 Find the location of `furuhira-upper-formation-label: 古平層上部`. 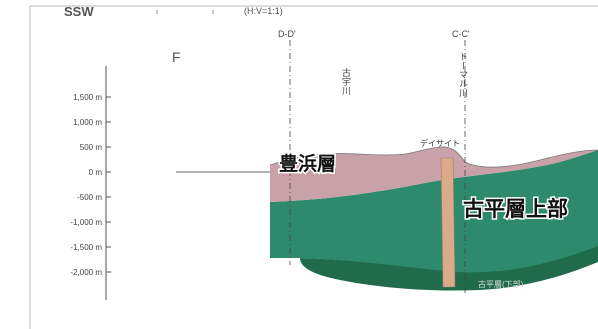

furuhira-upper-formation-label: 古平層上部 is located at coordinates (515, 209).